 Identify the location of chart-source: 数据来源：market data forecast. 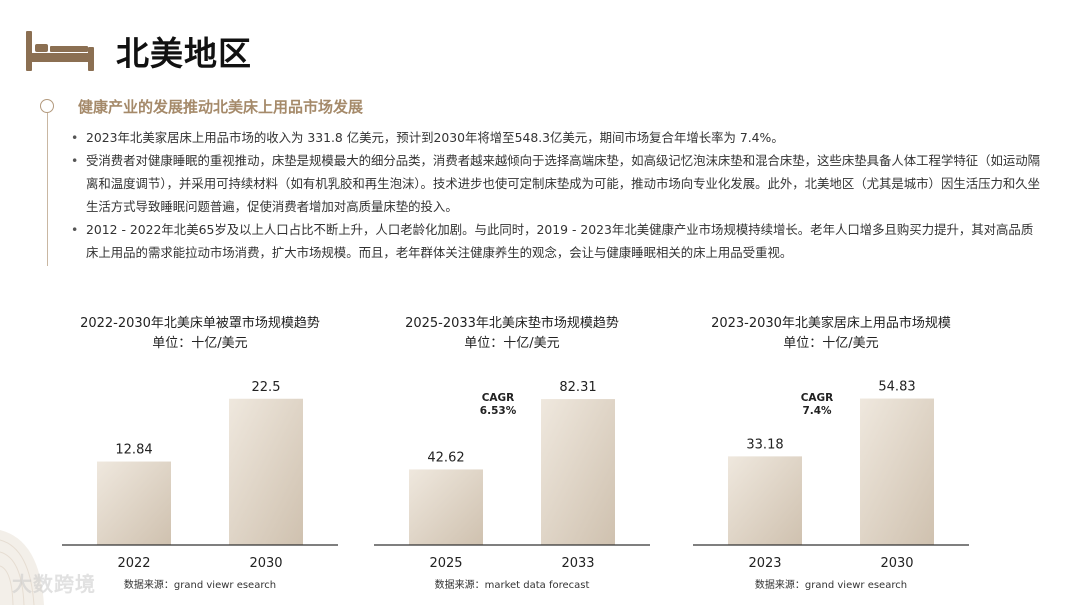
(512, 585).